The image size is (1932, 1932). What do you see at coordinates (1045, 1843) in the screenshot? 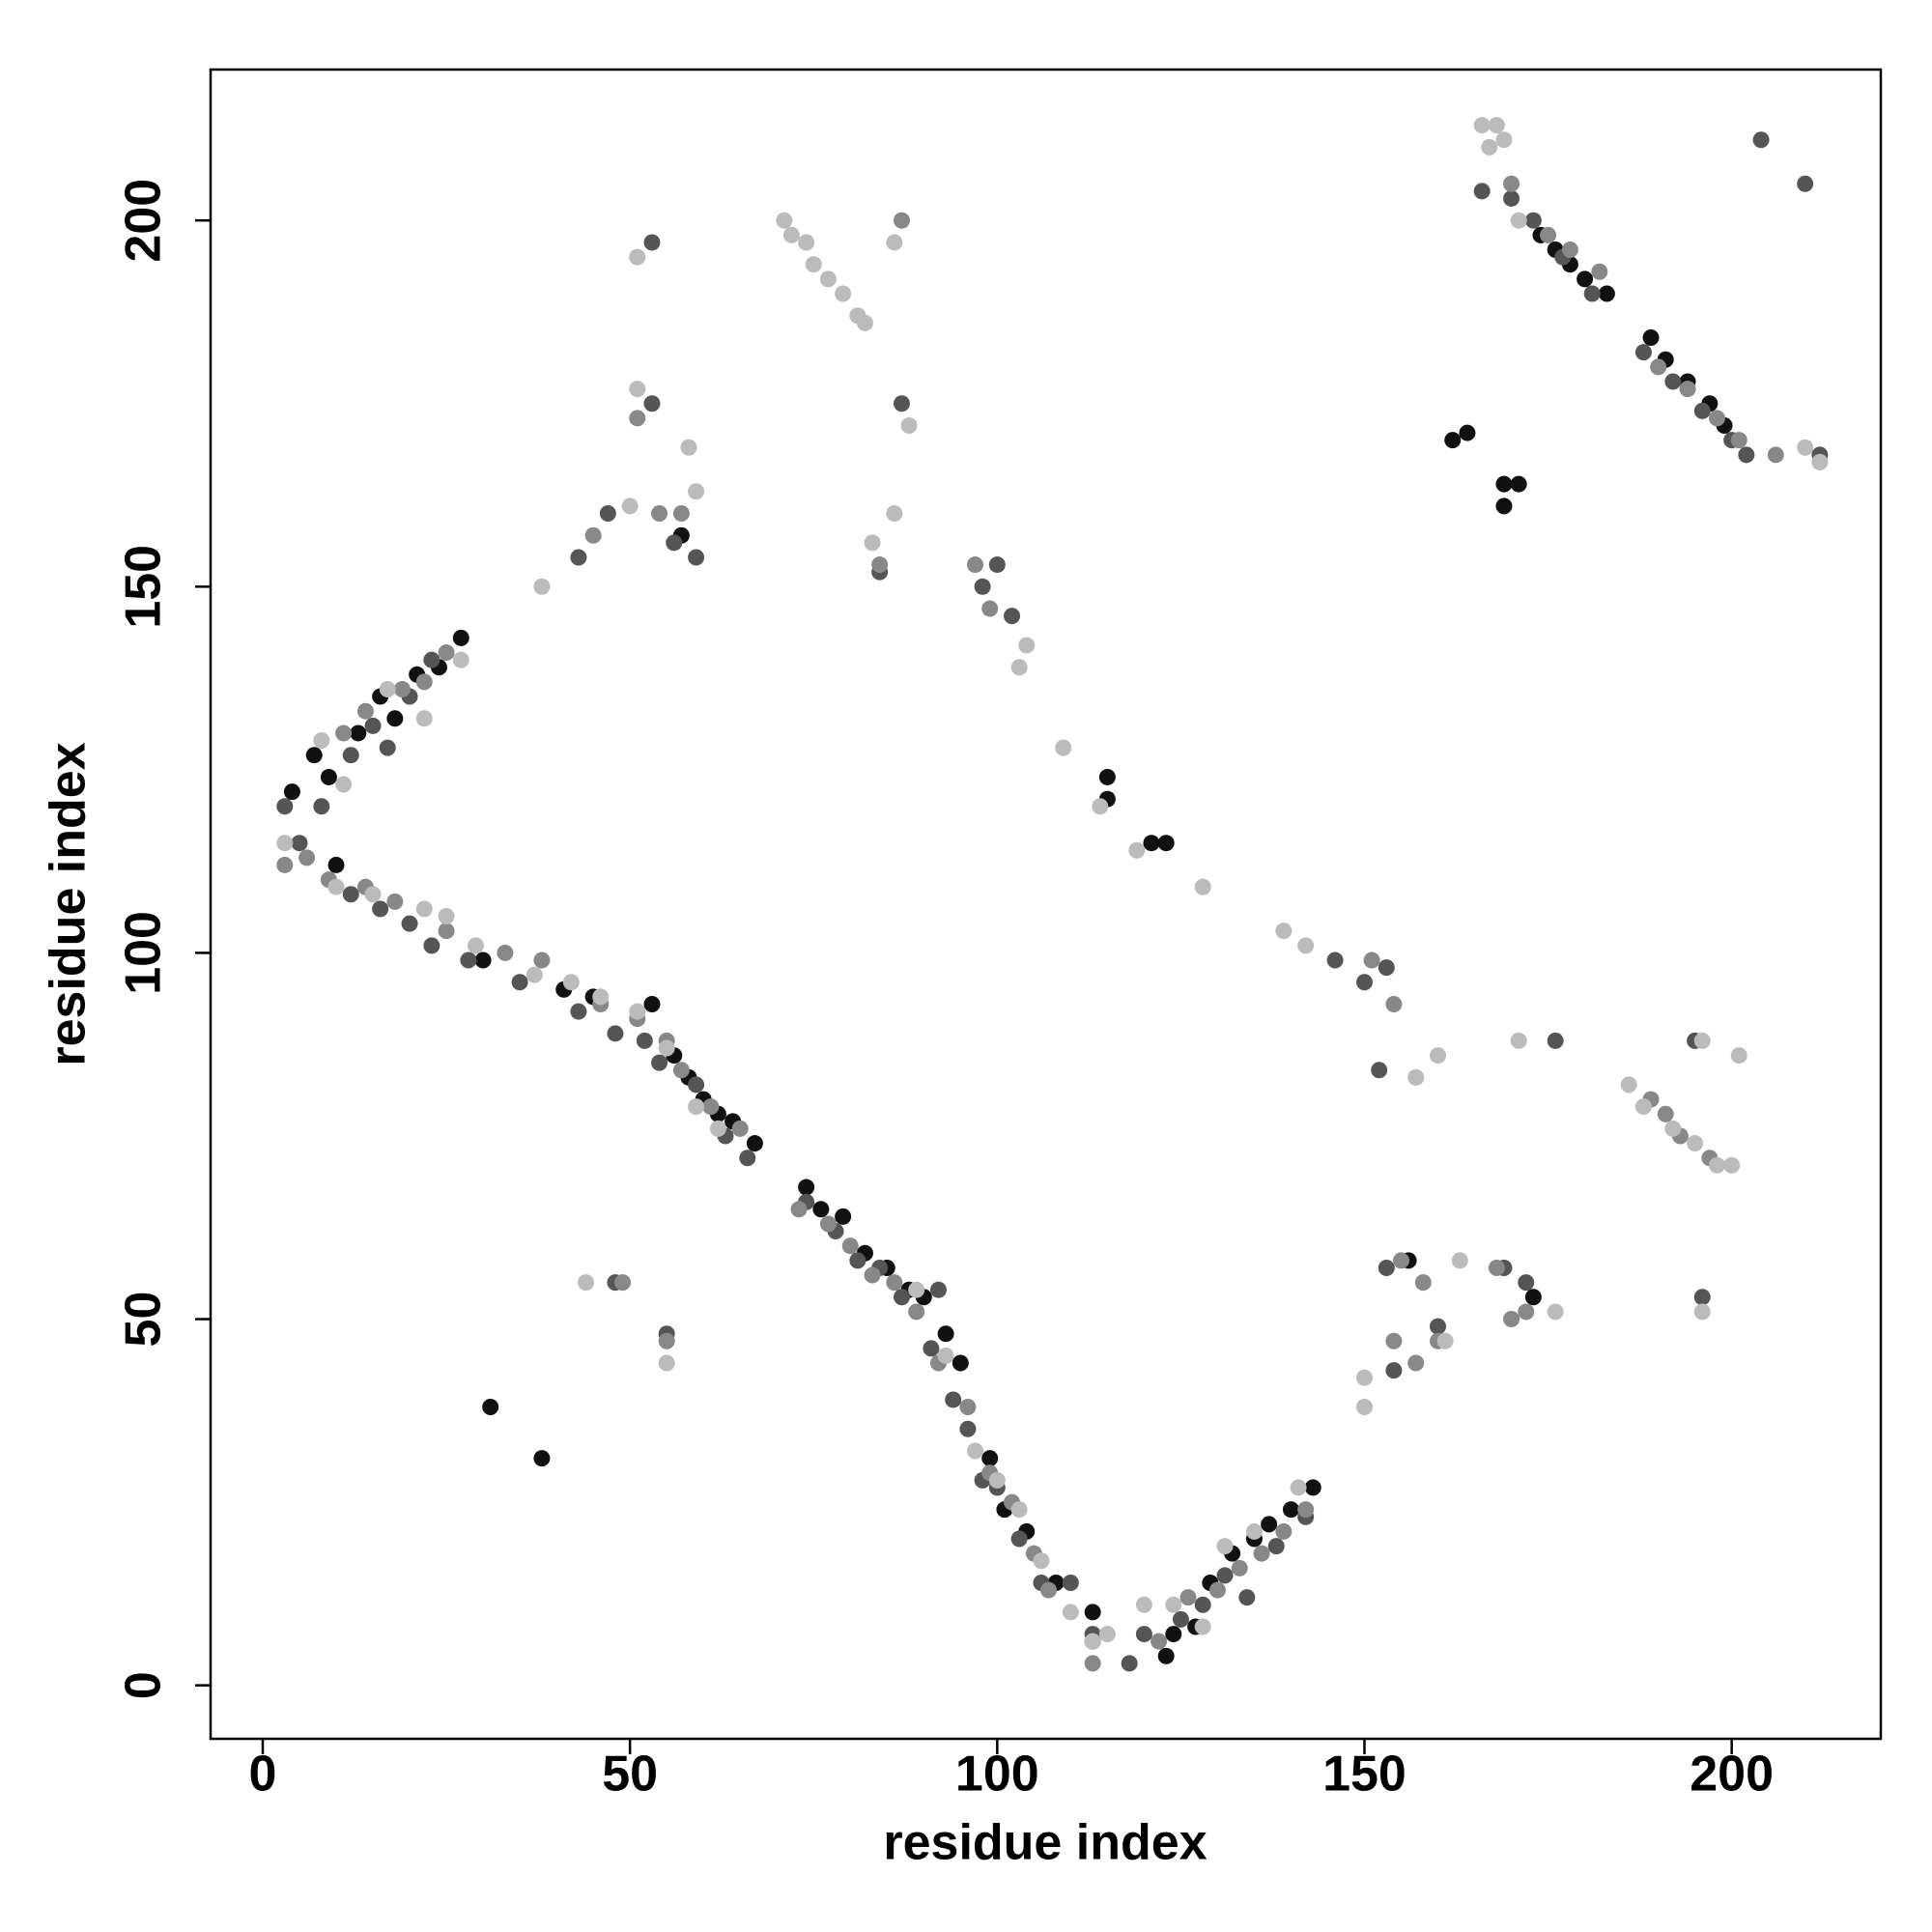
I see `x-axis-label: residue index` at bounding box center [1045, 1843].